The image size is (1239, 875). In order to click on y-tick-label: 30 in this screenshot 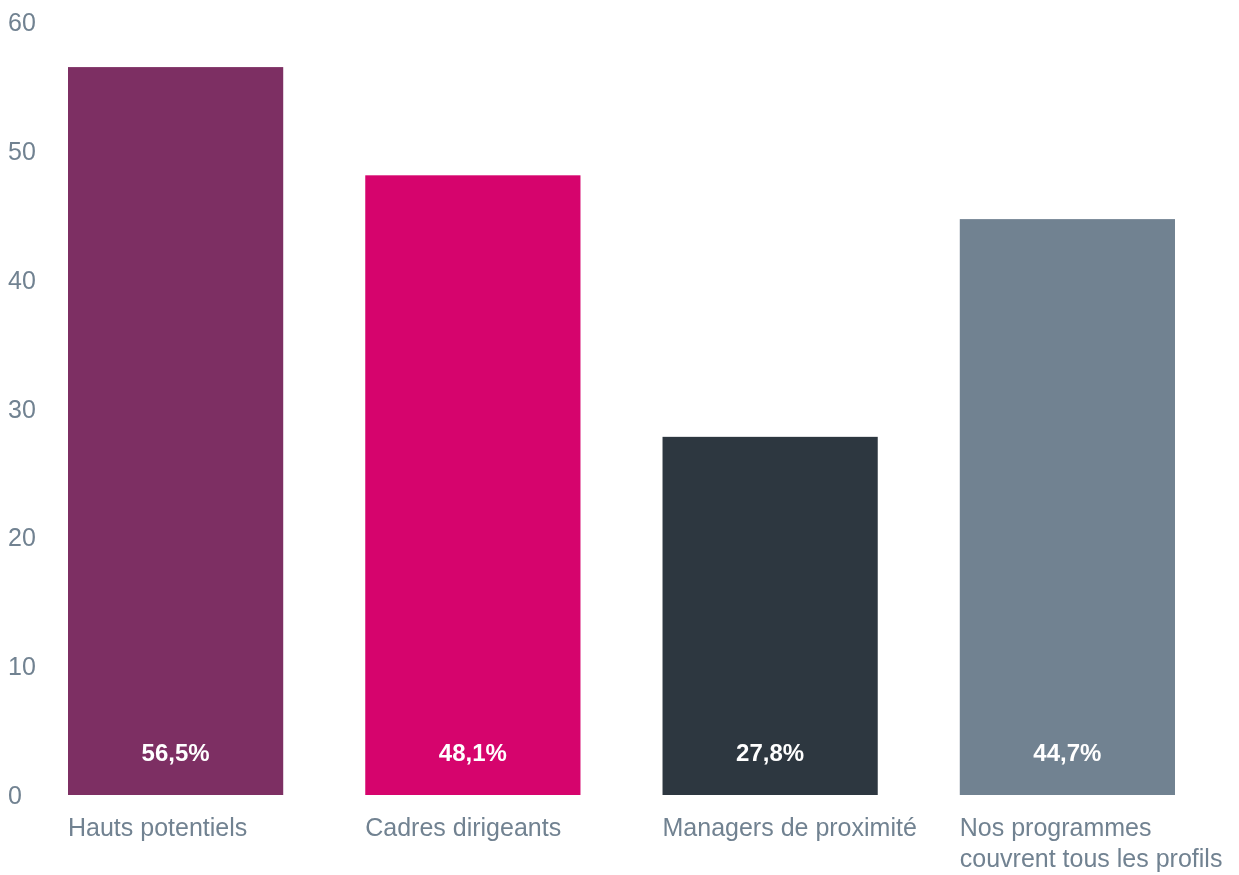, I will do `click(22, 408)`.